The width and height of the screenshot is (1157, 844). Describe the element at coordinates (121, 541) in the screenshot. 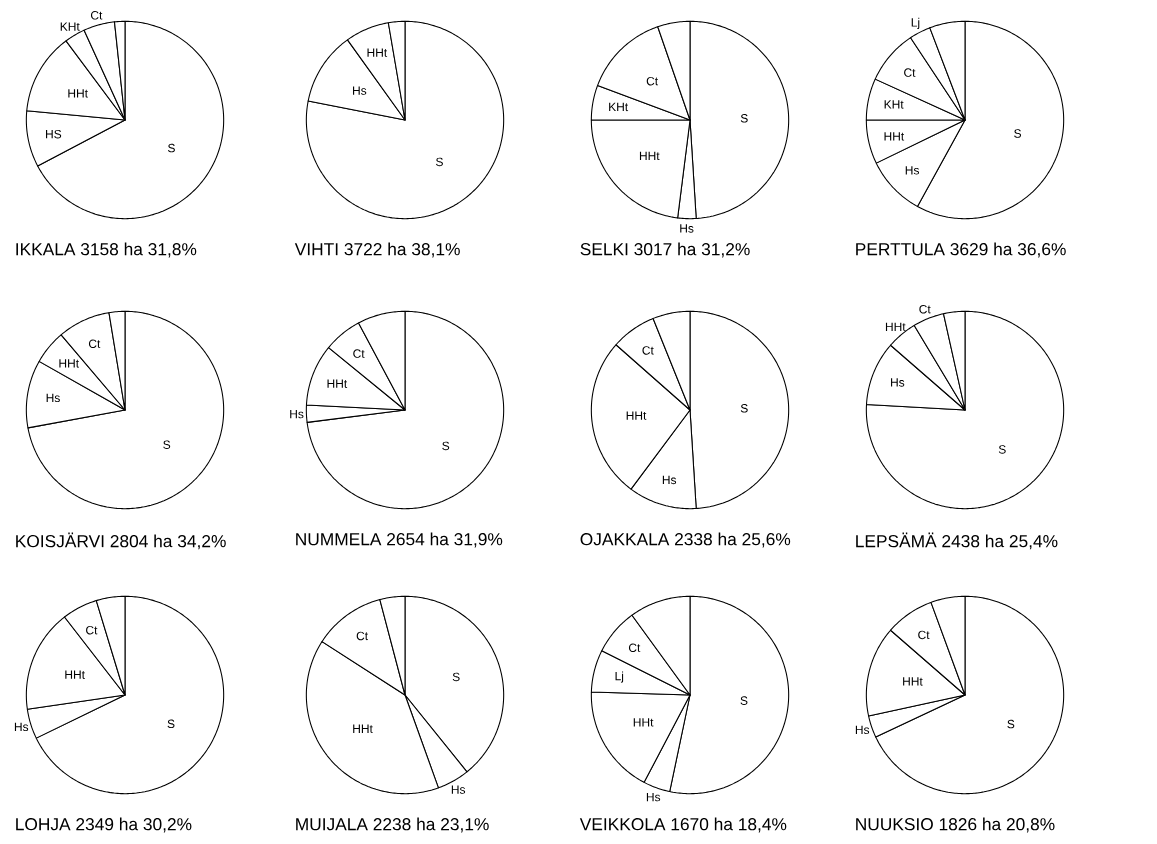

I see `text: KOISJÄRVI 2804 ha 34,2%` at that location.